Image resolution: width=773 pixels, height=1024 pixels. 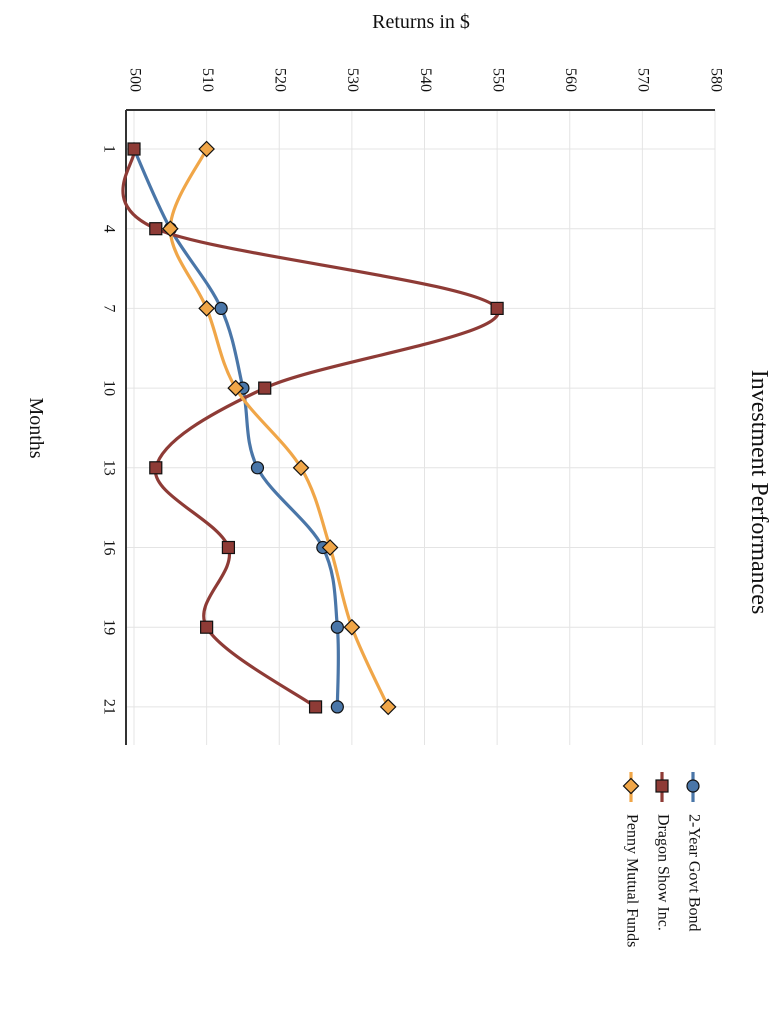 I want to click on x-tick-label-4: 13, so click(x=108, y=468).